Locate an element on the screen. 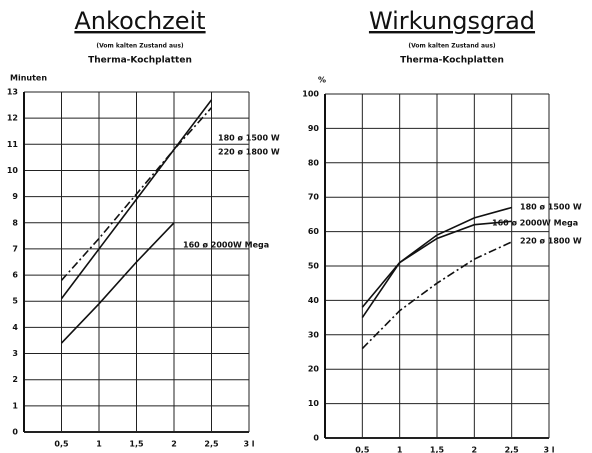 The height and width of the screenshot is (453, 592). y-tick-label: 80 is located at coordinates (314, 162).